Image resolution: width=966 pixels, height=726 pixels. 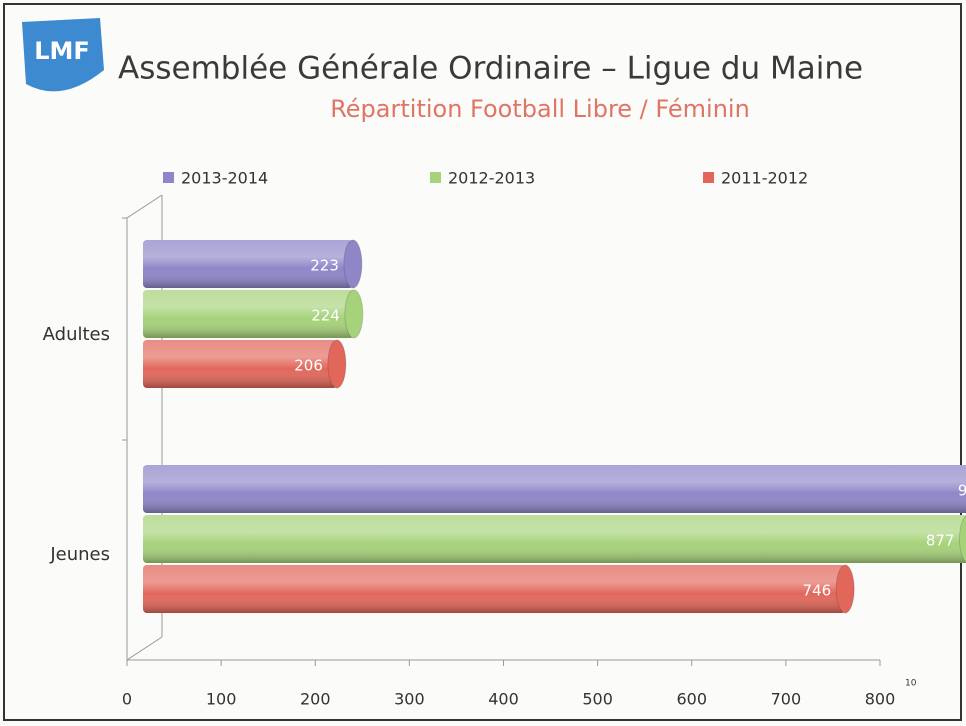 I want to click on value-label: 223, so click(x=324, y=266).